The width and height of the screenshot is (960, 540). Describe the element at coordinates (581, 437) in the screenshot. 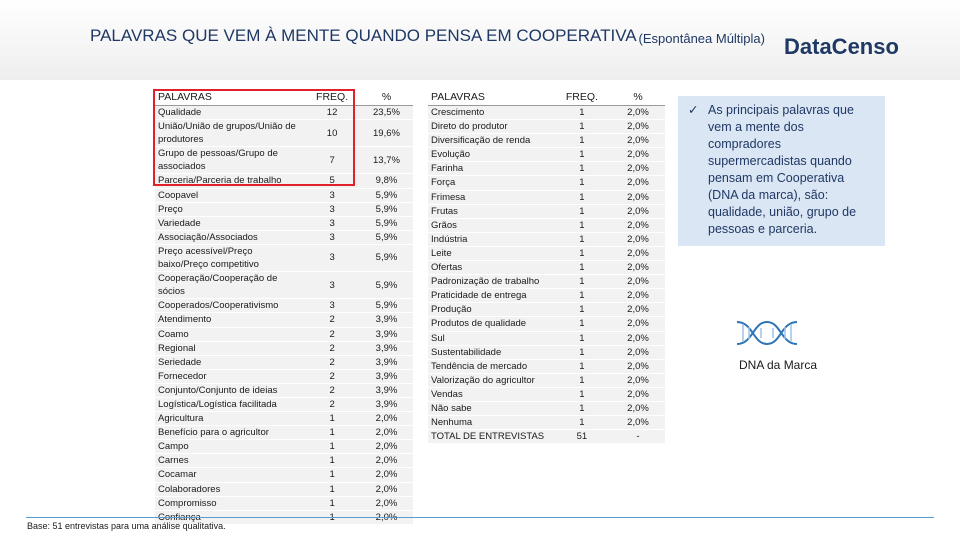

I see `cell-number: 51` at that location.